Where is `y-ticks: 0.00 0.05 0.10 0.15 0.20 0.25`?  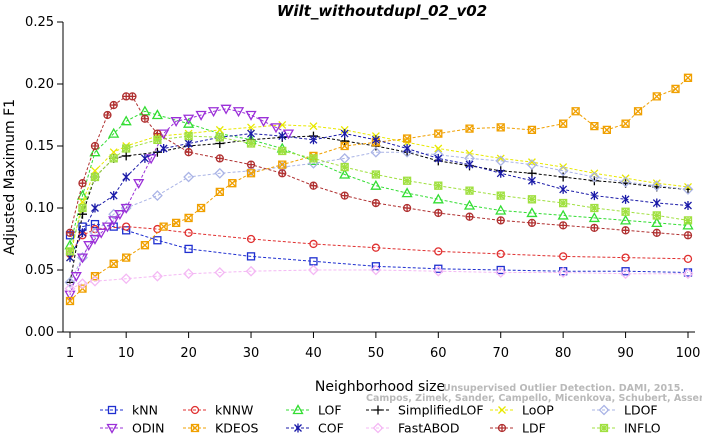
y-ticks: 0.00 0.05 0.10 0.15 0.20 0.25 is located at coordinates (44, 177).